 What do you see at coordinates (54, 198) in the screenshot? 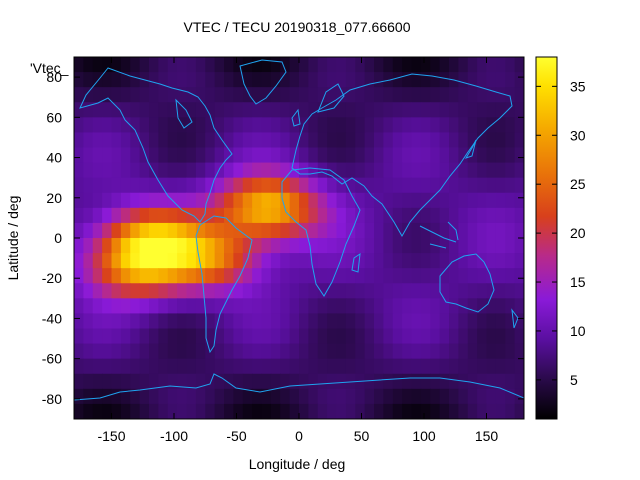
I see `y-tick-label: 20` at bounding box center [54, 198].